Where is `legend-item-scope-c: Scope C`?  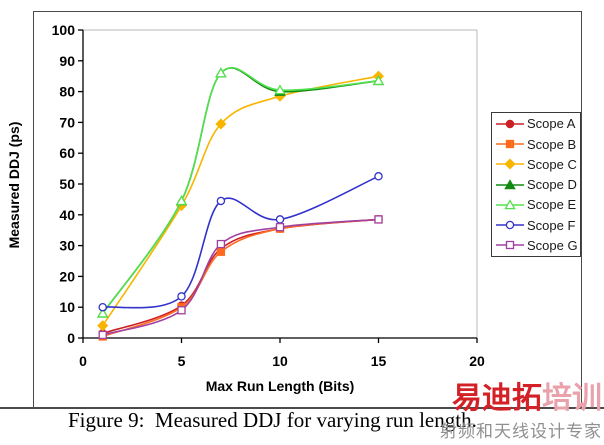 legend-item-scope-c: Scope C is located at coordinates (537, 164).